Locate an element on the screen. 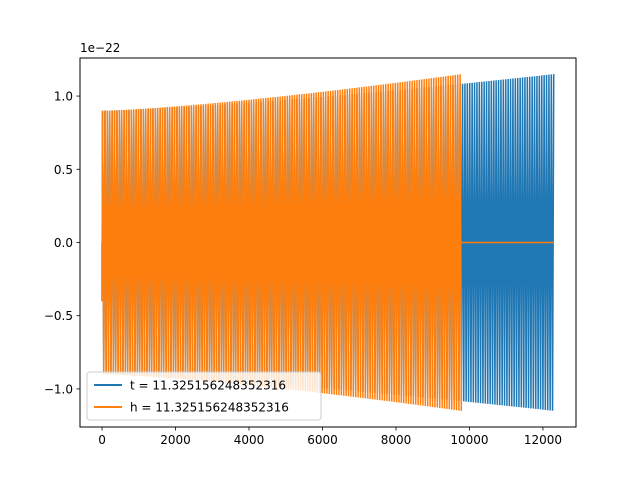 This screenshot has height=480, width=640. y-tick-label: −0.5 is located at coordinates (58, 316).